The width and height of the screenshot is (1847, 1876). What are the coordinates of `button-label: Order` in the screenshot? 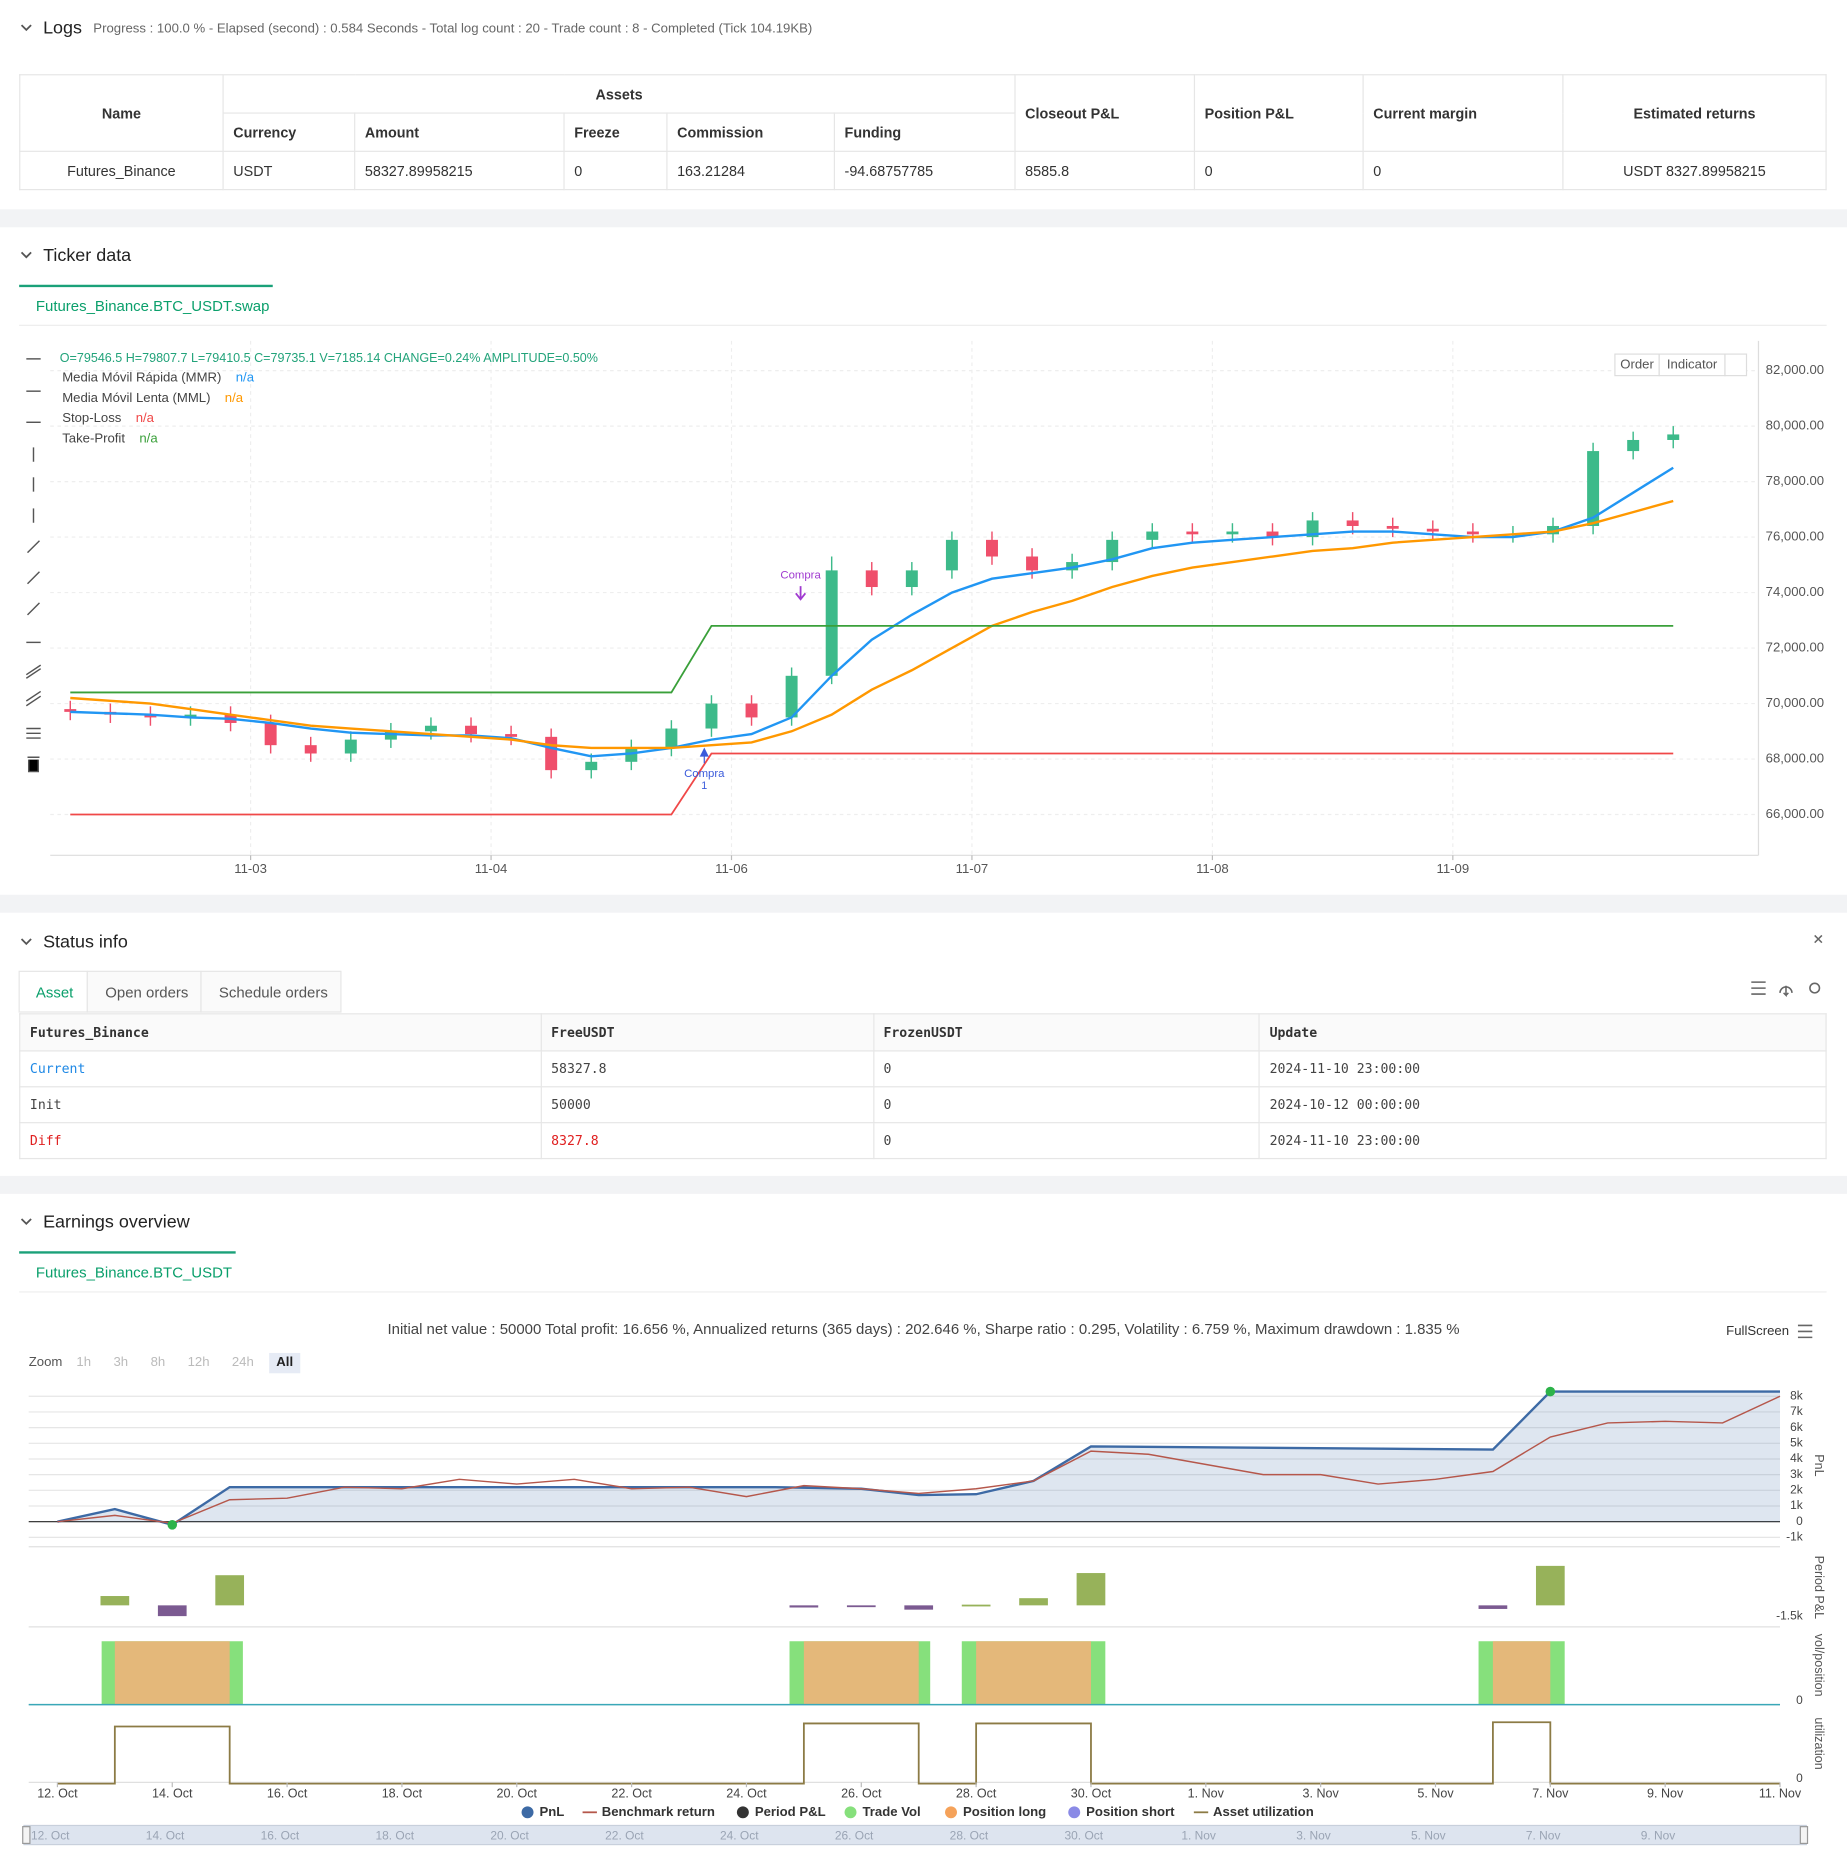 It's located at (1637, 363).